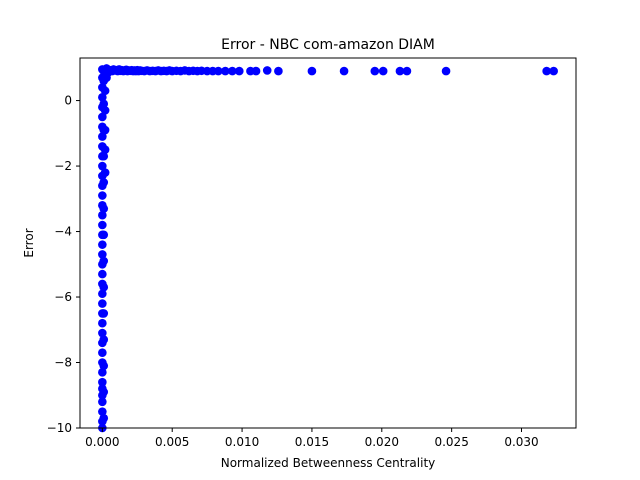  Describe the element at coordinates (63, 264) in the screenshot. I see `y-axis-ticks: 0 −2 −4 −6 −8 −10` at that location.